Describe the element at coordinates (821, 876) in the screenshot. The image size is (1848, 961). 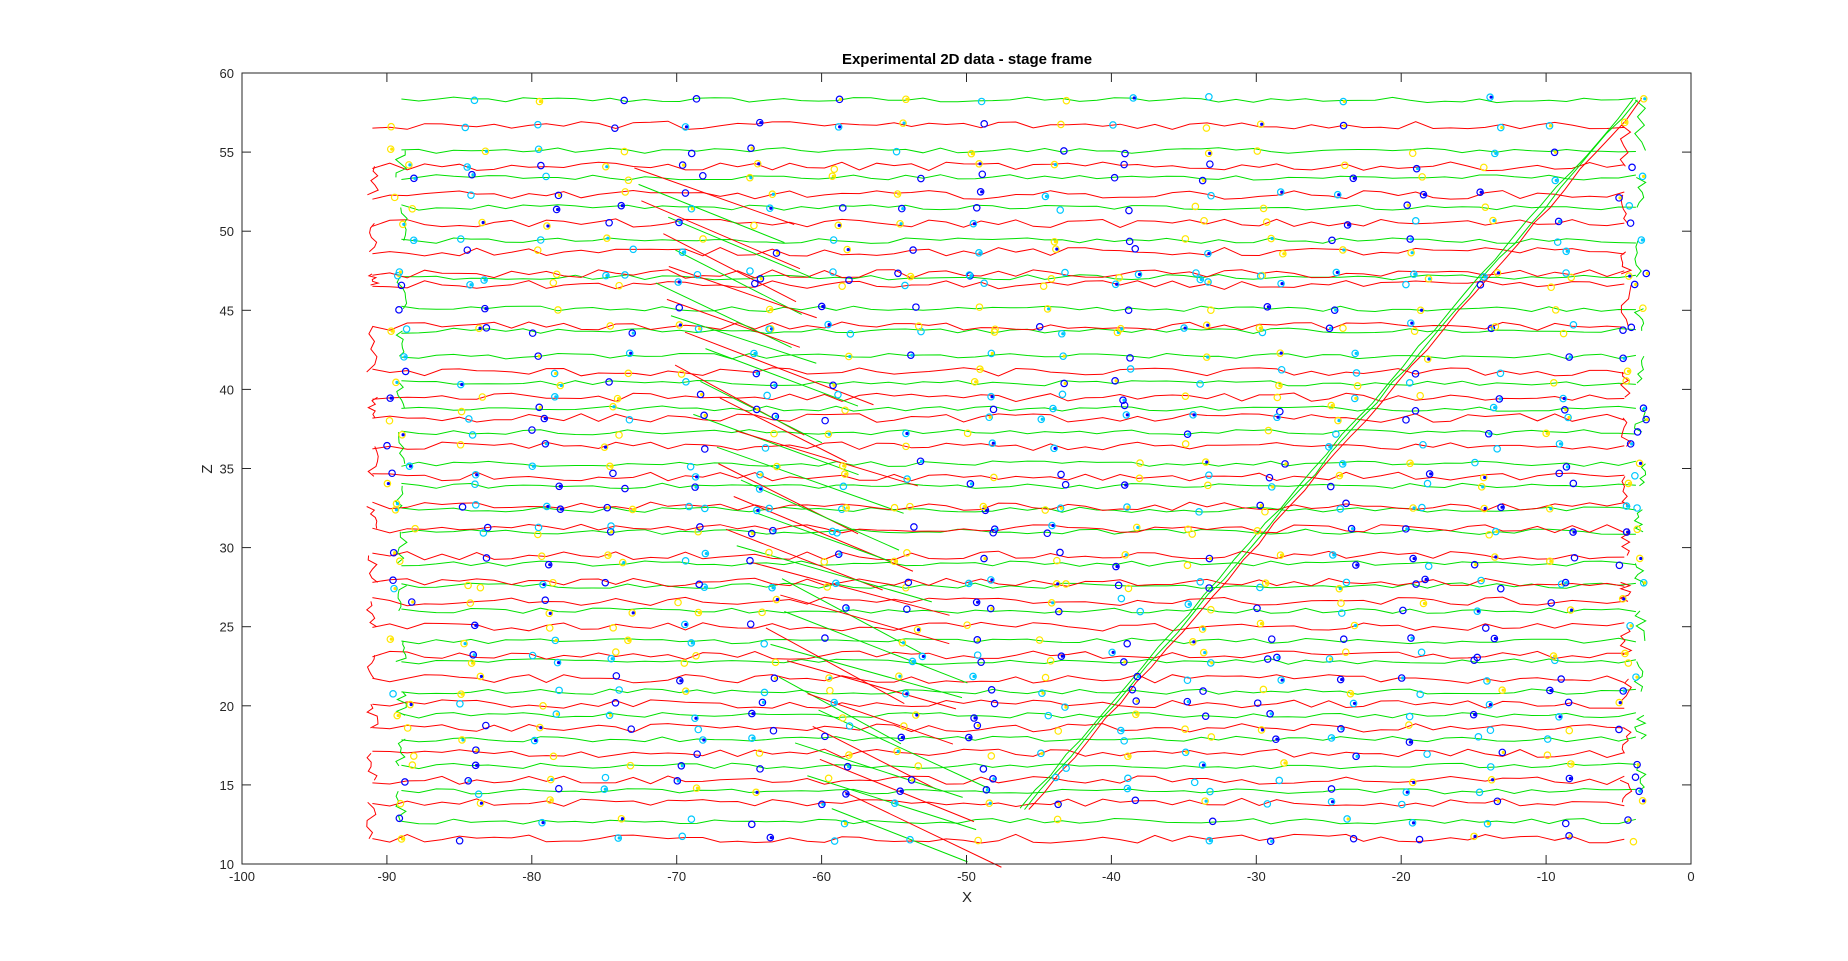
I see `x-tick-label: -60` at that location.